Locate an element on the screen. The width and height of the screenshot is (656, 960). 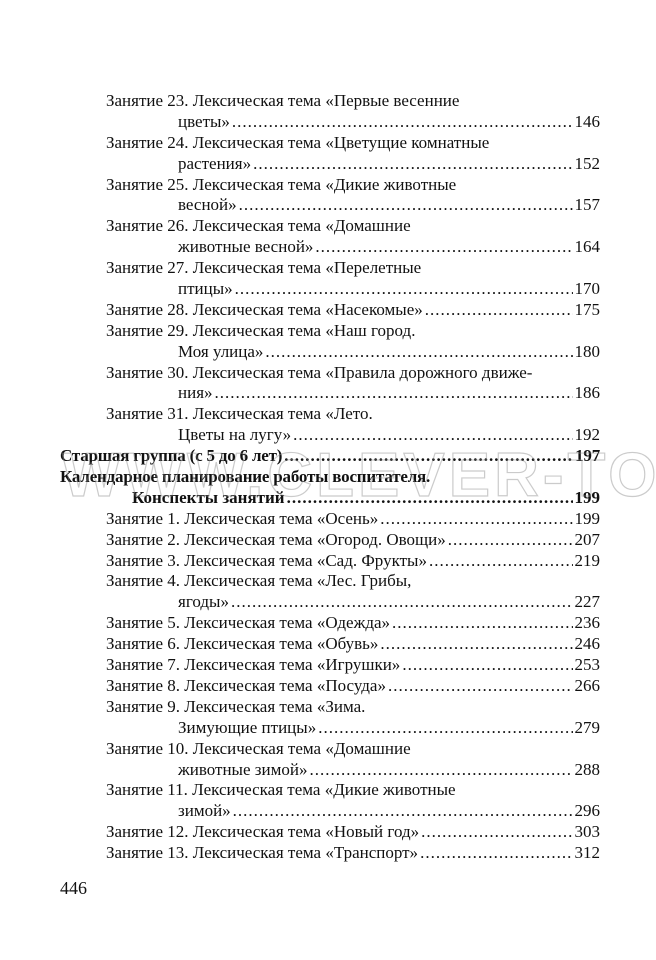
toc-line: Занятие 5. Лексическая тема «Одежда» 236 is located at coordinates (330, 623).